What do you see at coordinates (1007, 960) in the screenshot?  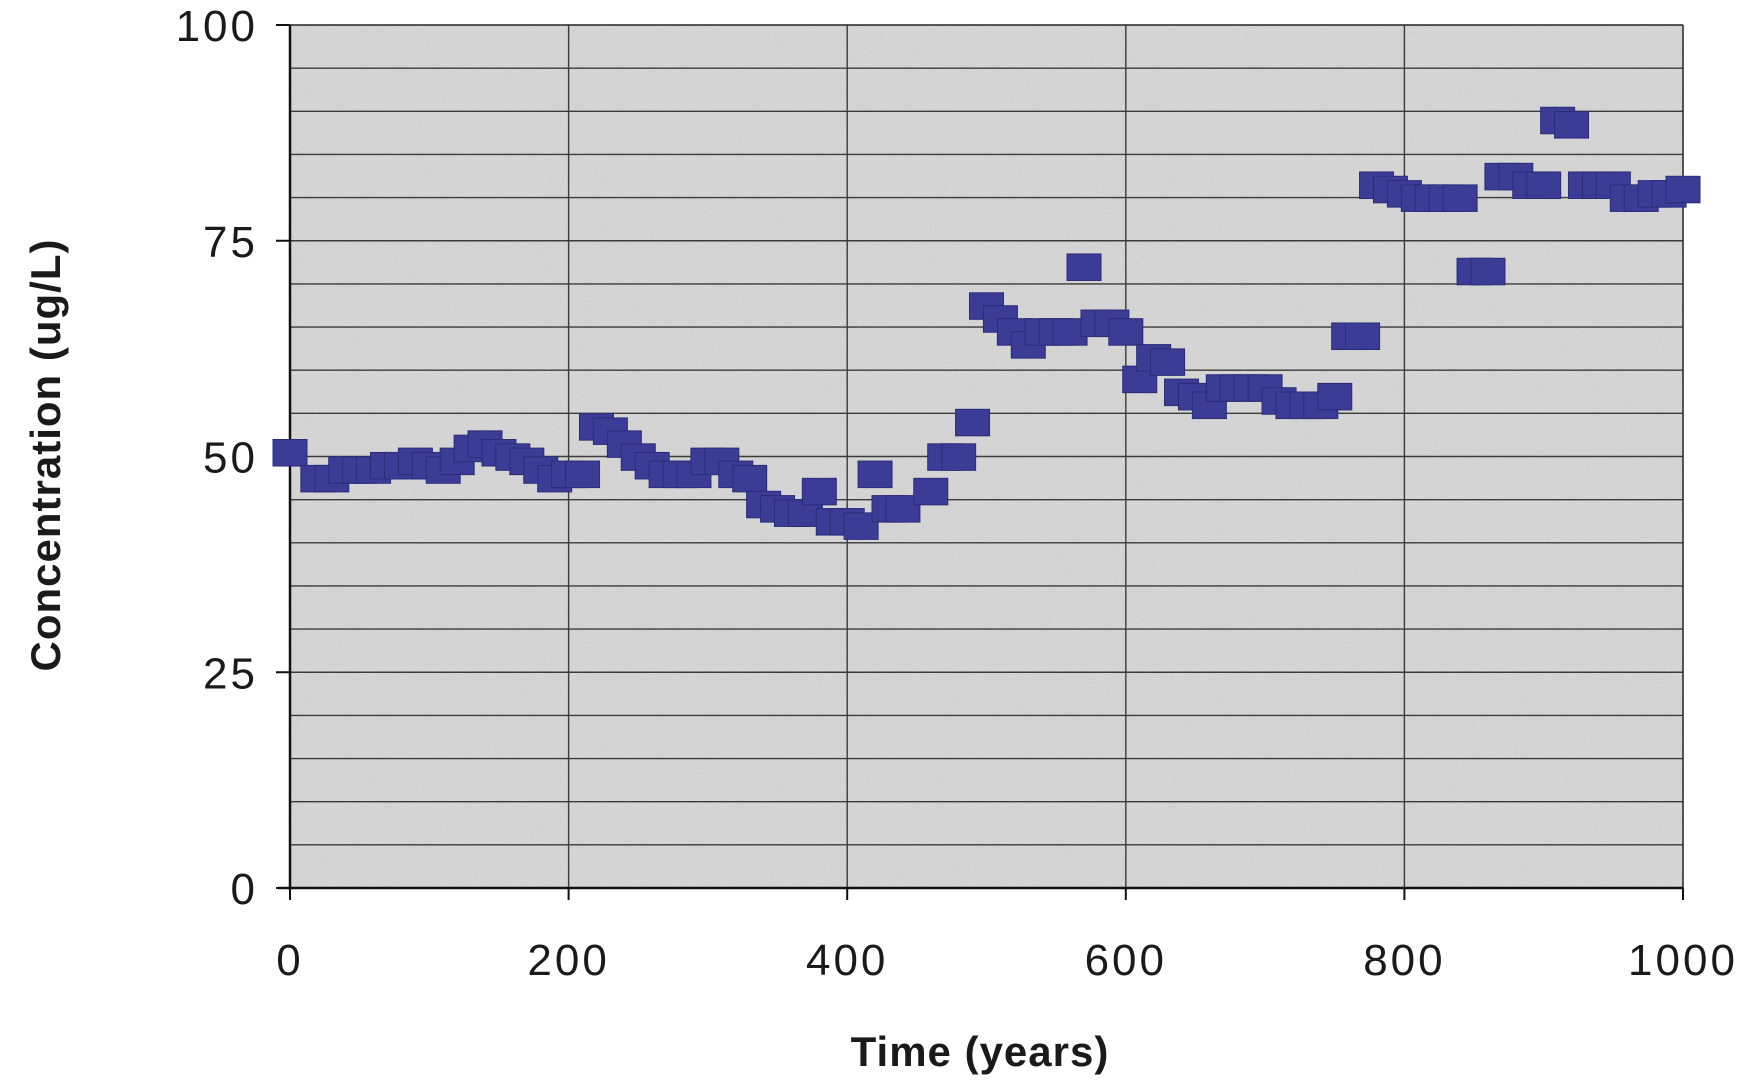 I see `x-tick-labels: 0 200 400 600 800 1000` at bounding box center [1007, 960].